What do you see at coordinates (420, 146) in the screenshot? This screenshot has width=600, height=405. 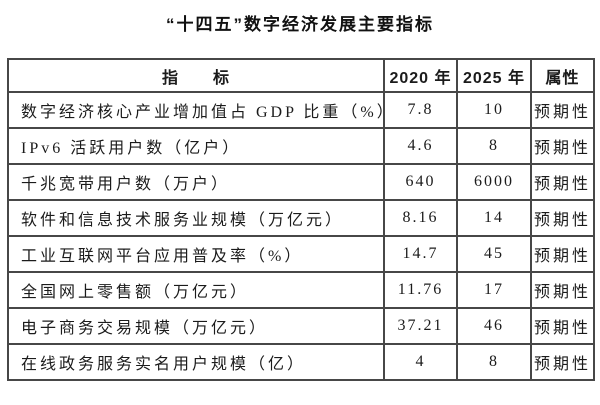 I see `value-2020-cell: 4.6` at bounding box center [420, 146].